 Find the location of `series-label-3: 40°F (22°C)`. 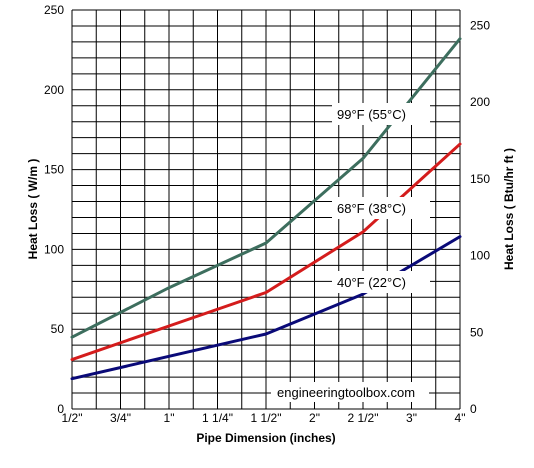

series-label-3: 40°F (22°C) is located at coordinates (371, 282).